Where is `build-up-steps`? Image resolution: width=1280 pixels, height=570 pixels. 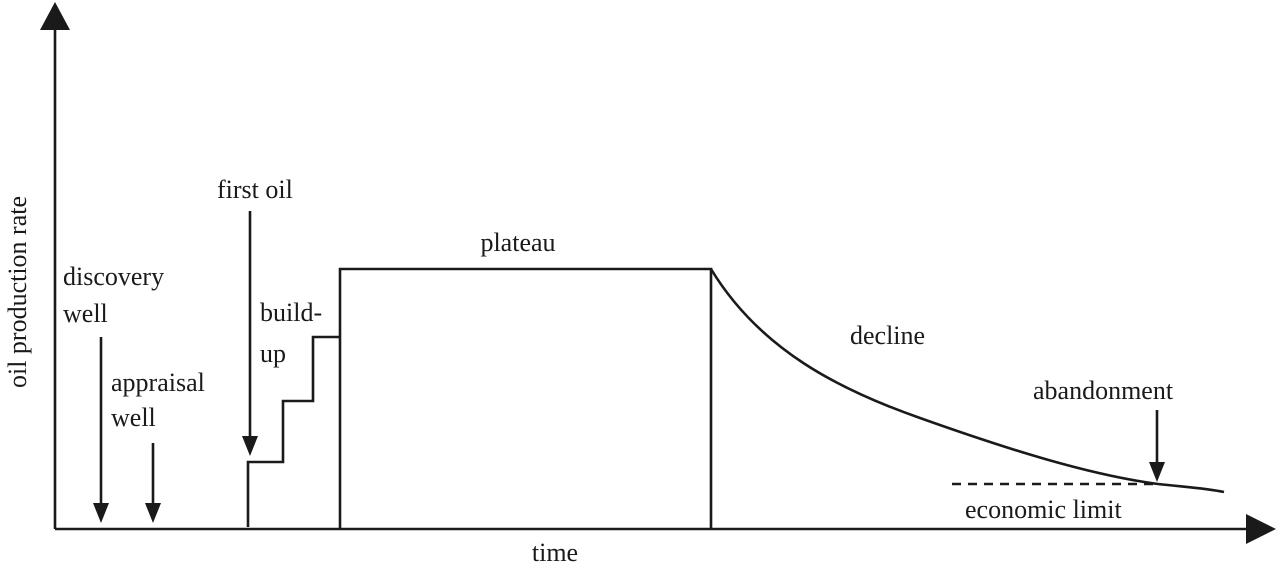 build-up-steps is located at coordinates (293, 431).